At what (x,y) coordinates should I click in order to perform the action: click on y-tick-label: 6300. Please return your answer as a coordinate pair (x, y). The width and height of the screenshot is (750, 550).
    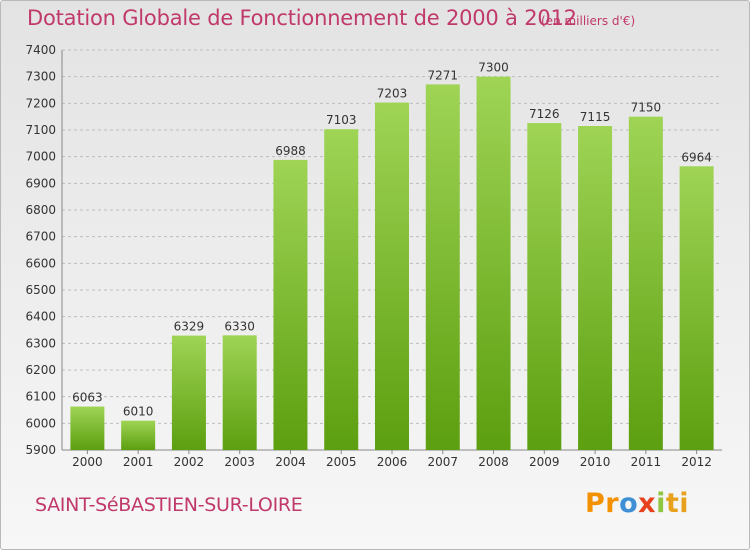
    Looking at the image, I should click on (40, 343).